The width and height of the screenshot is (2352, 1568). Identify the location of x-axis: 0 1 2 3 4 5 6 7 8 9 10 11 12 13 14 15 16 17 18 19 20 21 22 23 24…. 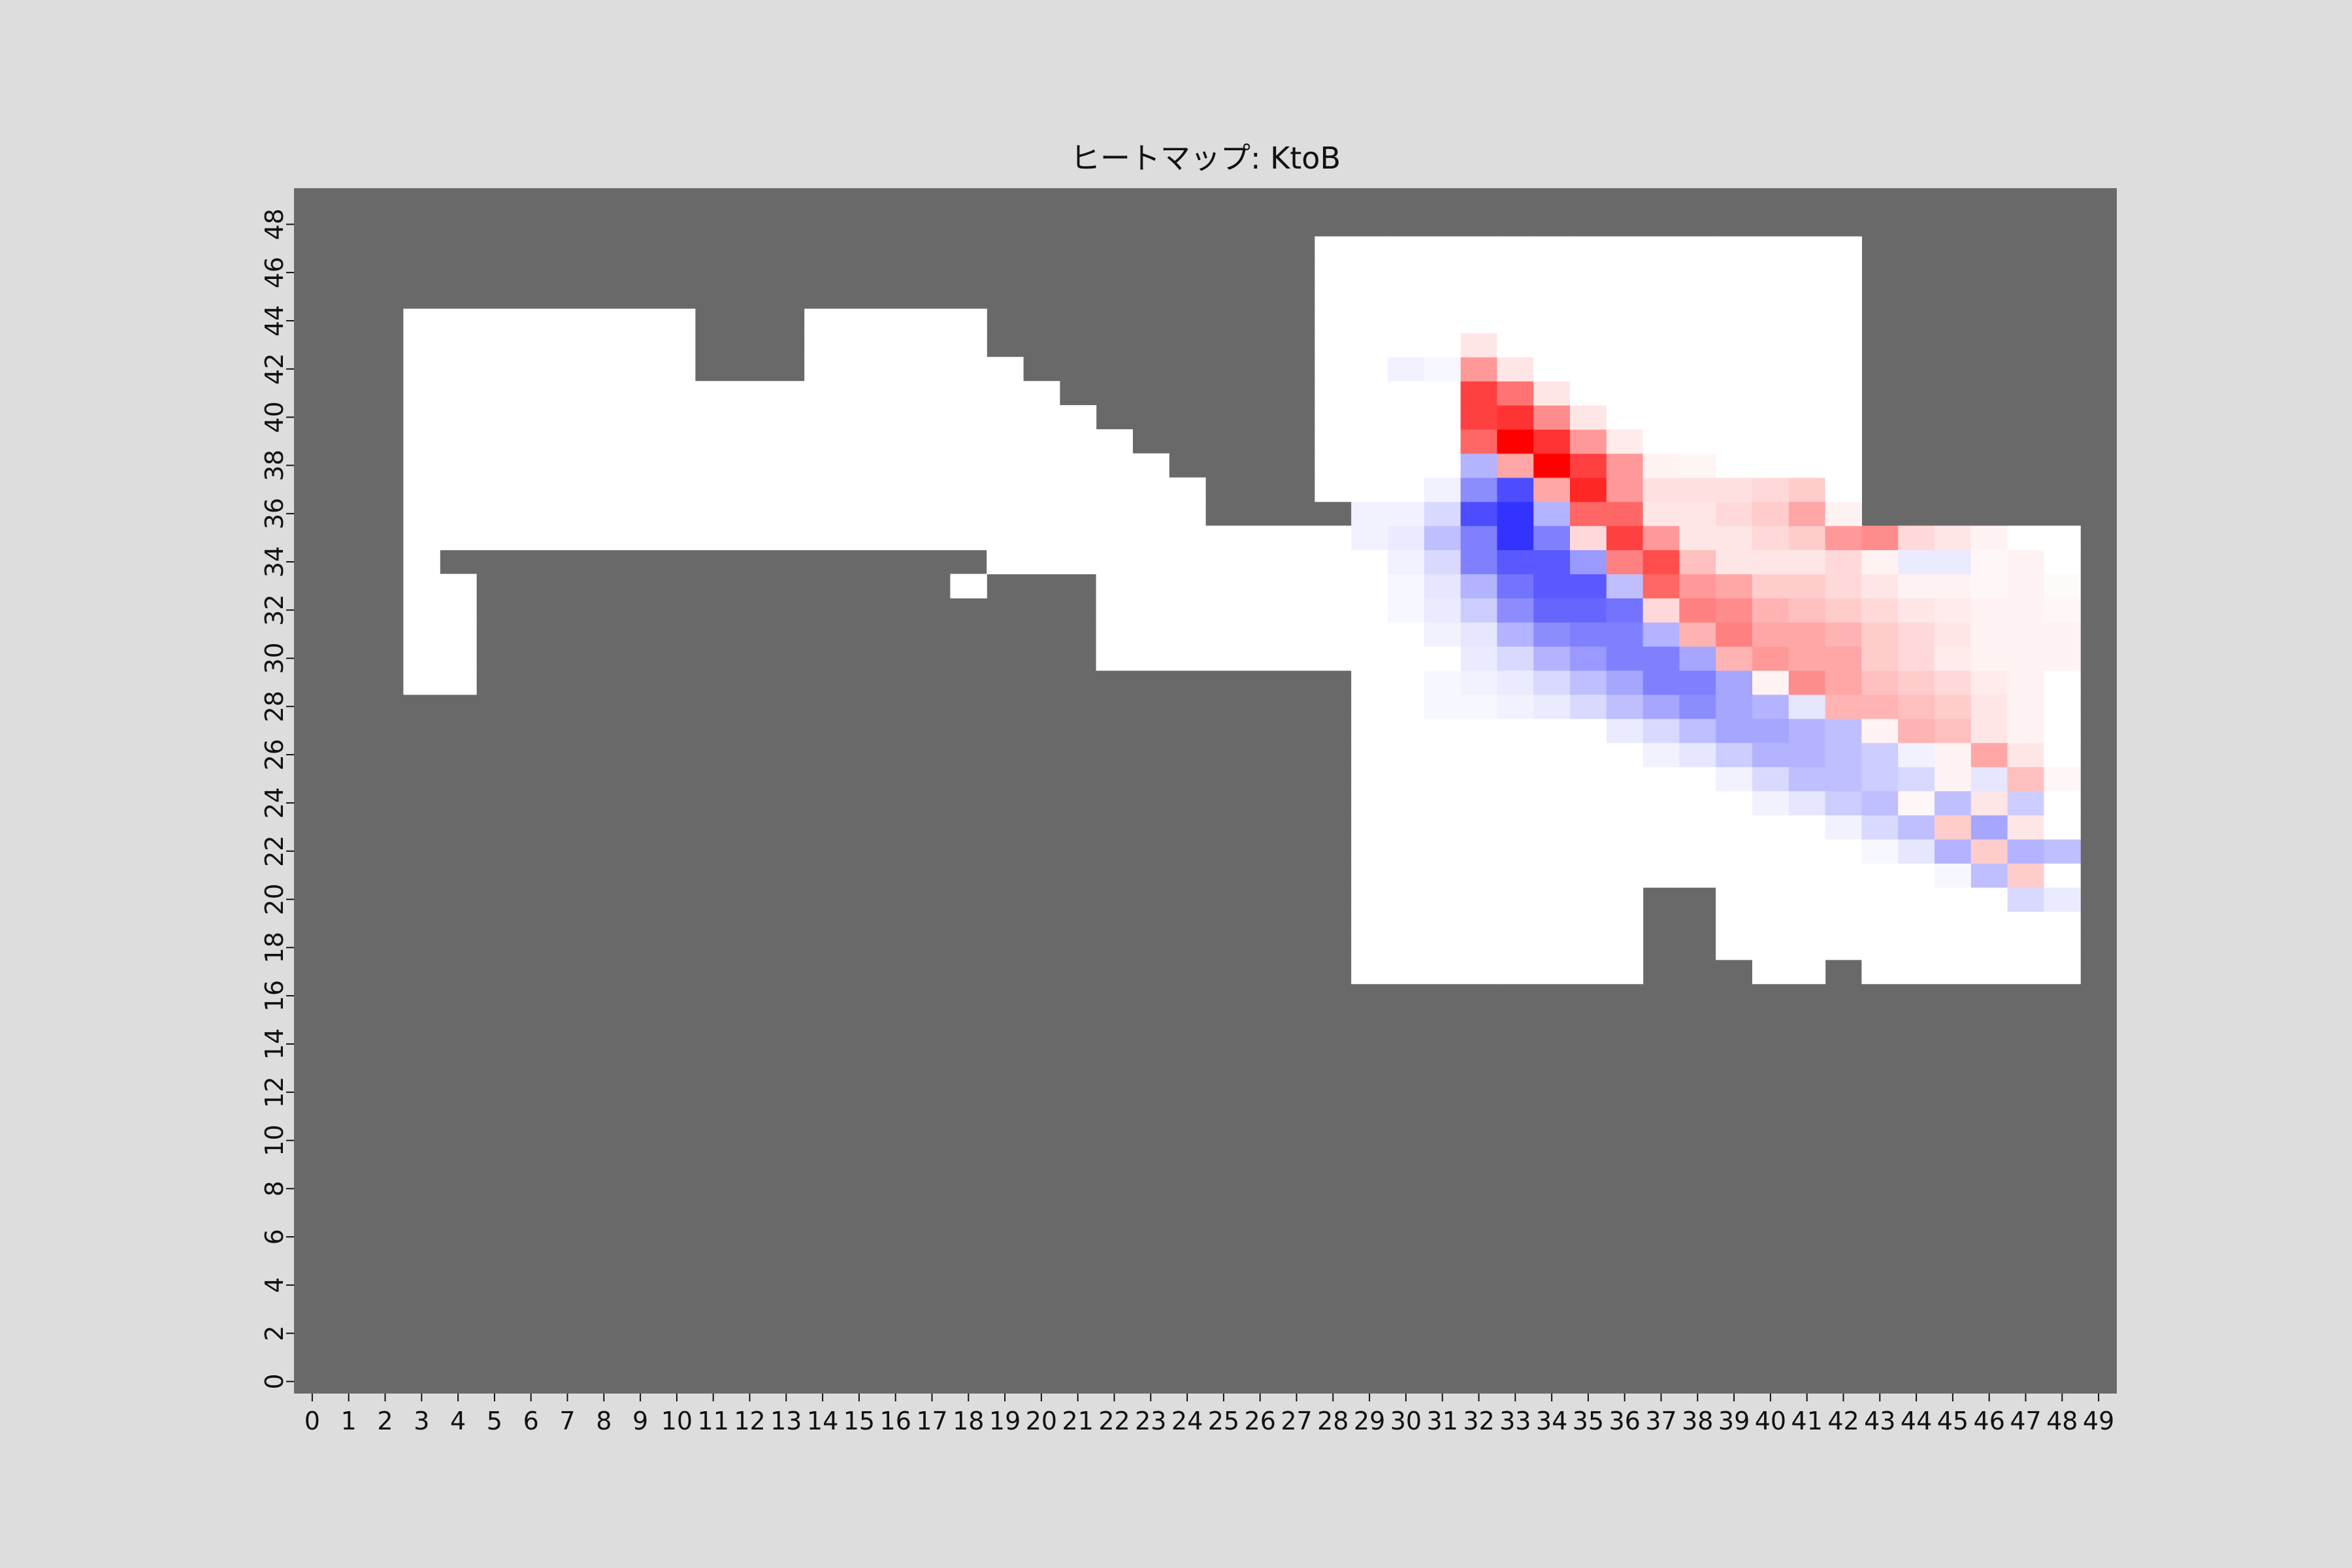
(1209, 1414).